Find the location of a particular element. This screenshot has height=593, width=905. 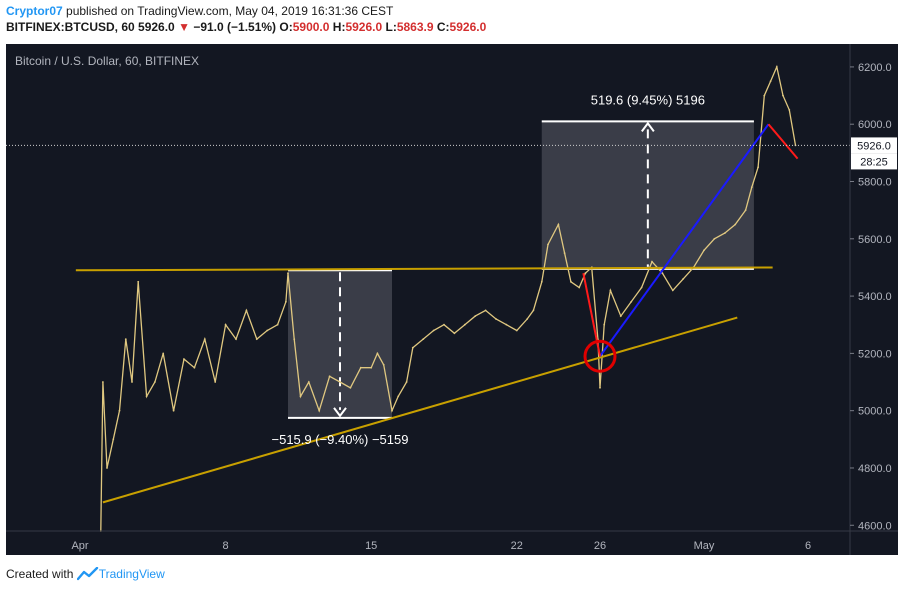

measure-down-label: −515.9 (−9.40%) −5159 is located at coordinates (340, 439).